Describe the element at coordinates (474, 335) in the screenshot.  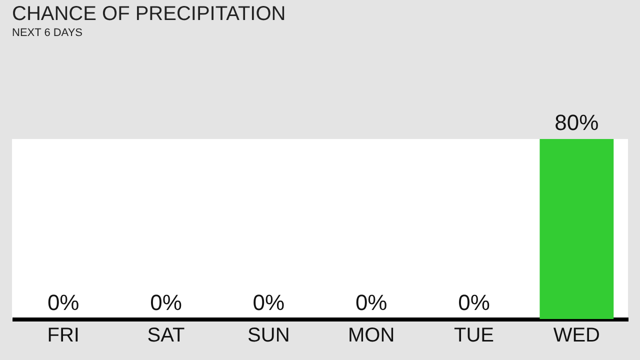
I see `x-tick-label: TUE` at that location.